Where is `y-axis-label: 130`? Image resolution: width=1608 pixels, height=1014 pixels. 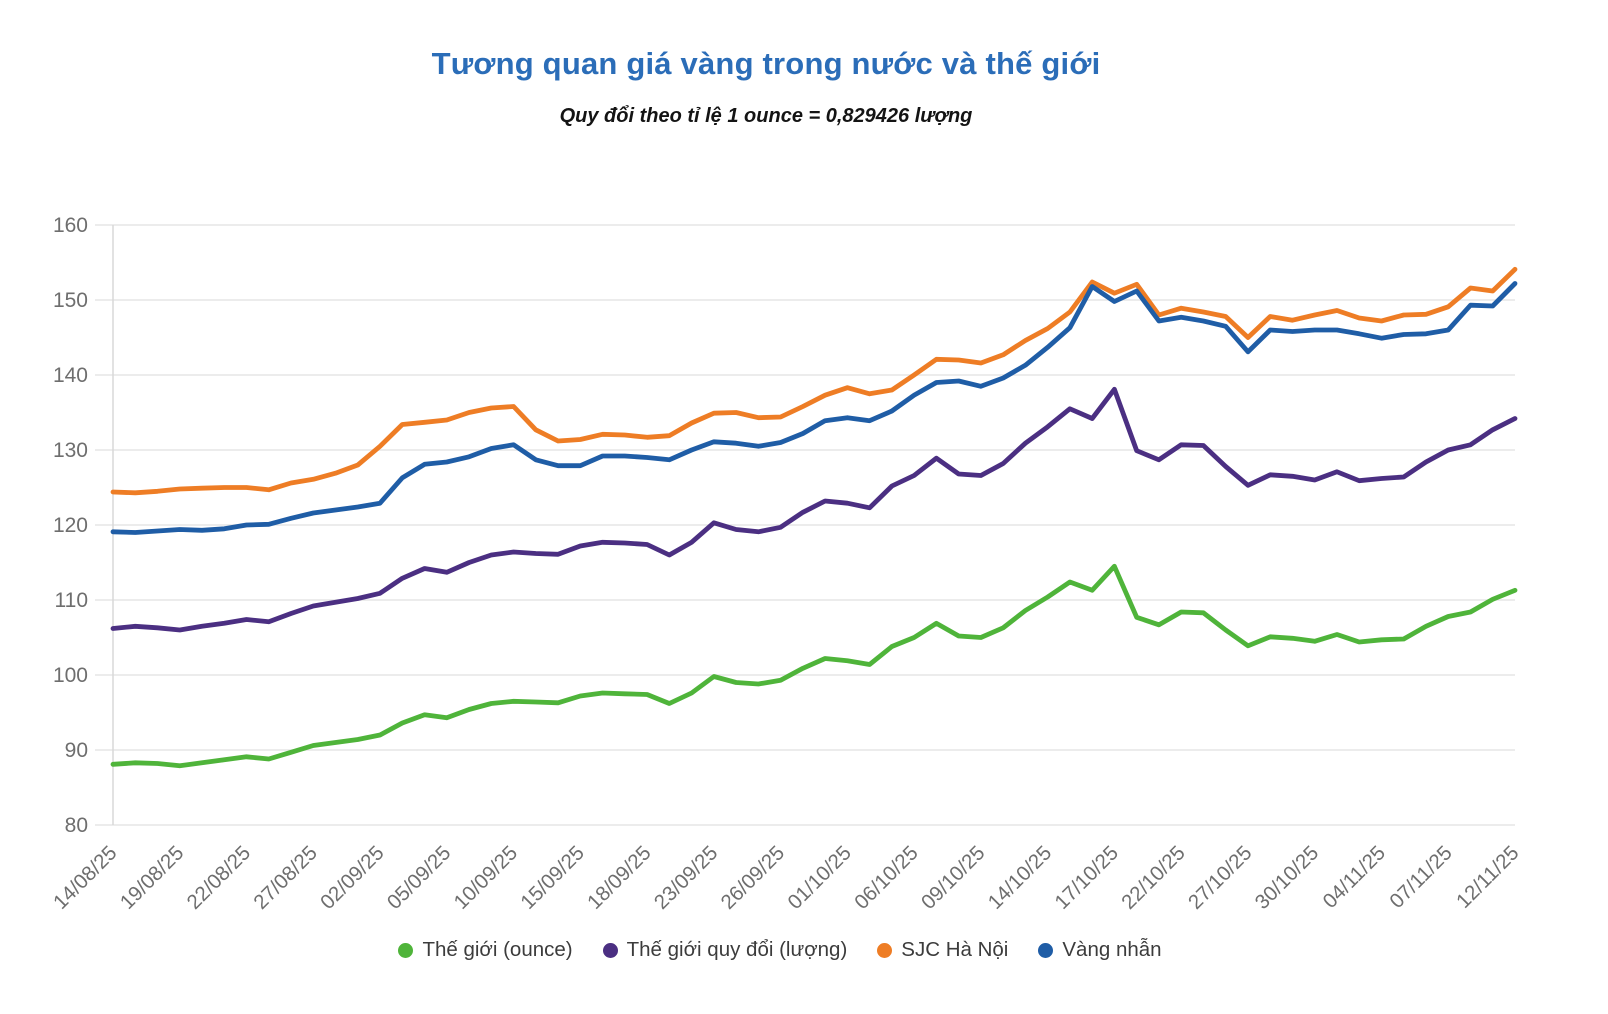
y-axis-label: 130 is located at coordinates (70, 450).